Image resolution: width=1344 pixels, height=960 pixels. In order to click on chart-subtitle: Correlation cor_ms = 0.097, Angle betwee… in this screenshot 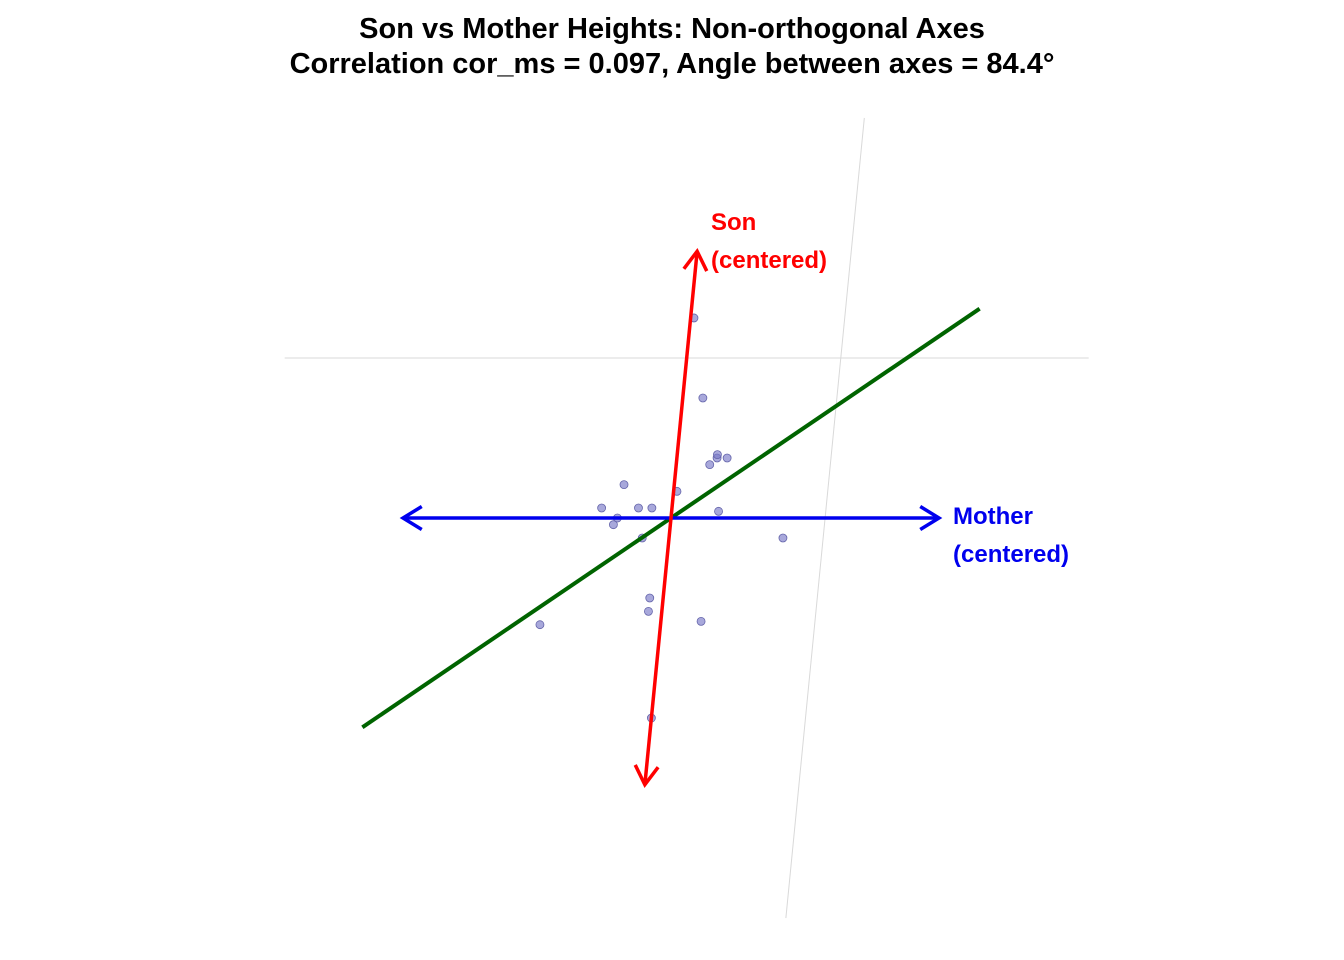, I will do `click(672, 64)`.